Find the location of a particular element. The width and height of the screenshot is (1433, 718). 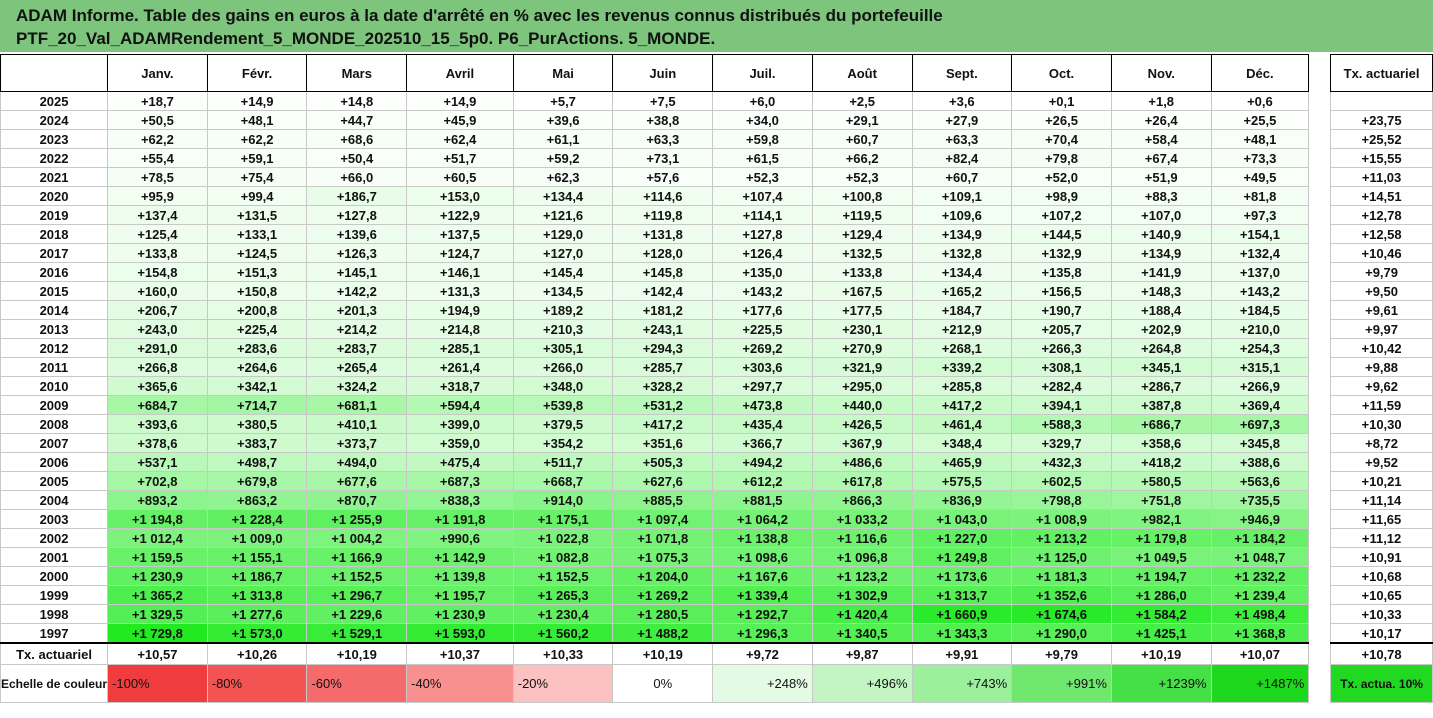

year-cell: 1998 is located at coordinates (54, 614).